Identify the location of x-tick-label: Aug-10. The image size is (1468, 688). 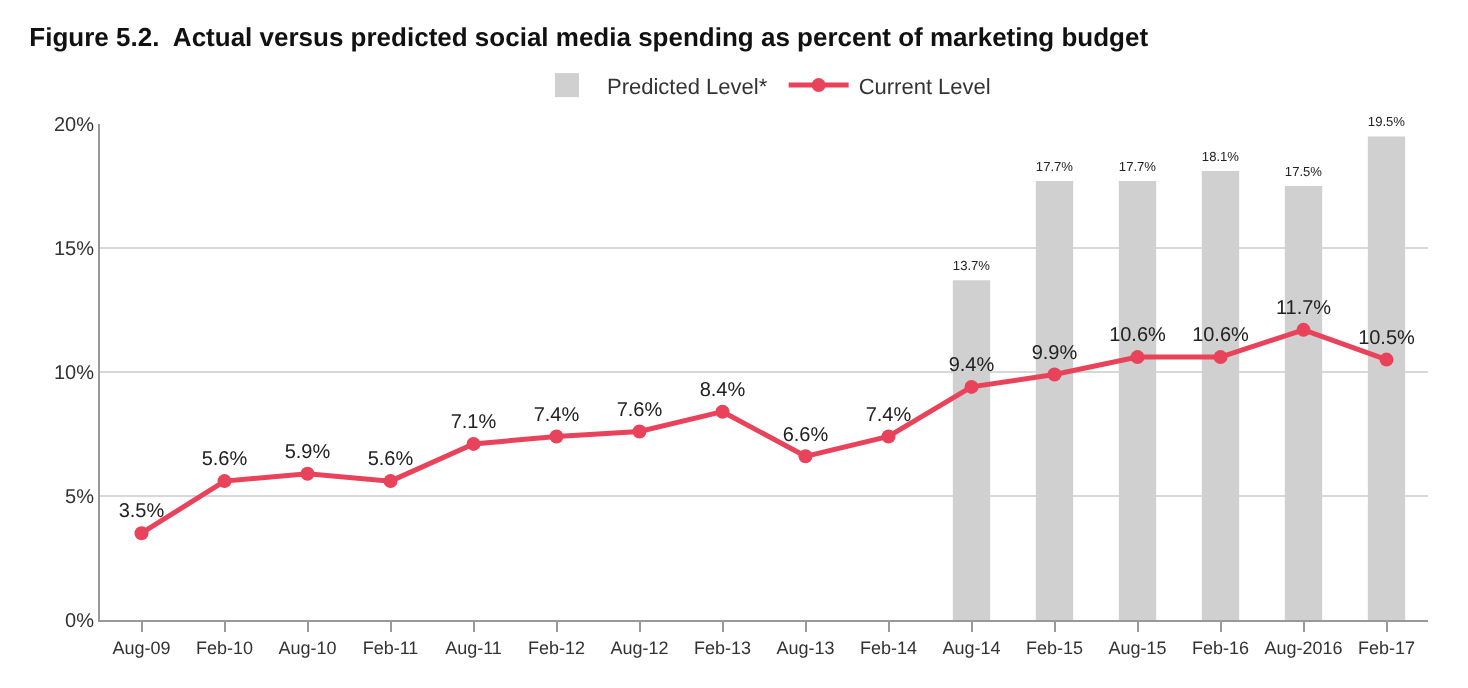
(307, 647).